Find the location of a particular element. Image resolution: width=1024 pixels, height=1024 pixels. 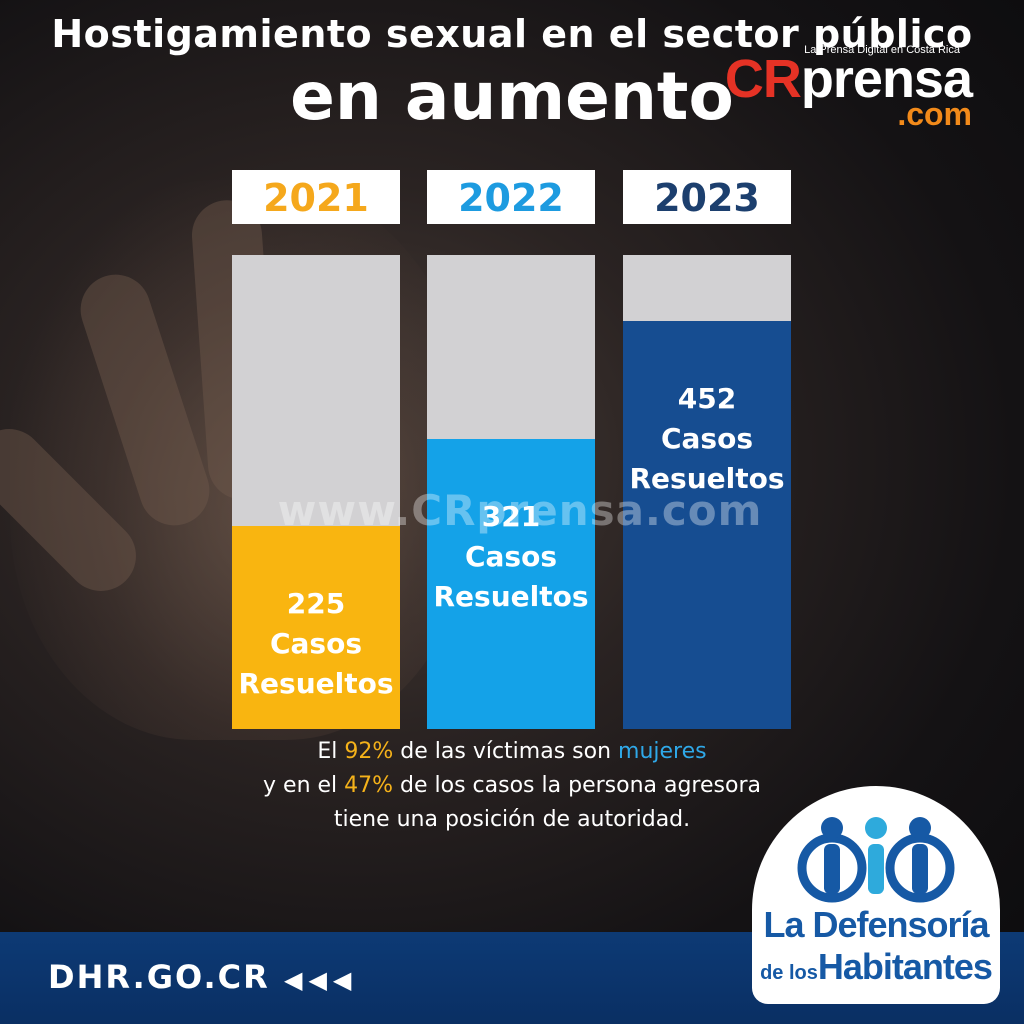

brand-name: CRprensa is located at coordinates (848, 79).